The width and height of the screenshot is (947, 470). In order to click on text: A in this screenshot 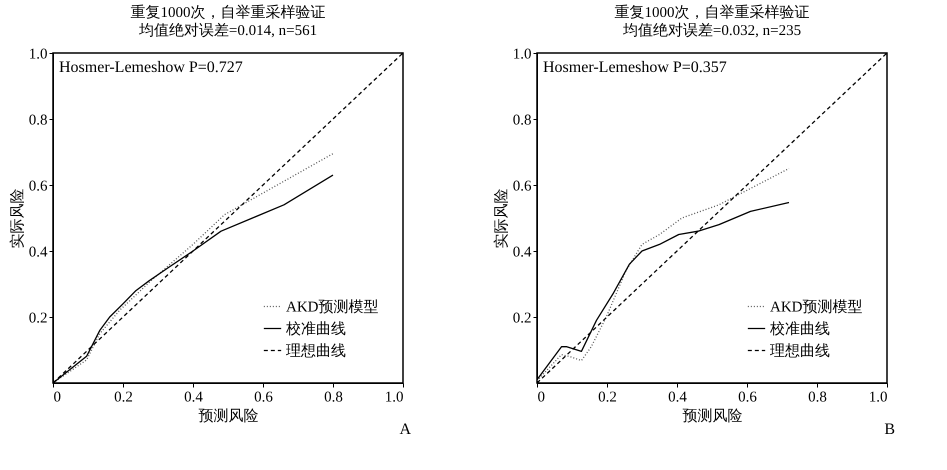, I will do `click(405, 429)`.